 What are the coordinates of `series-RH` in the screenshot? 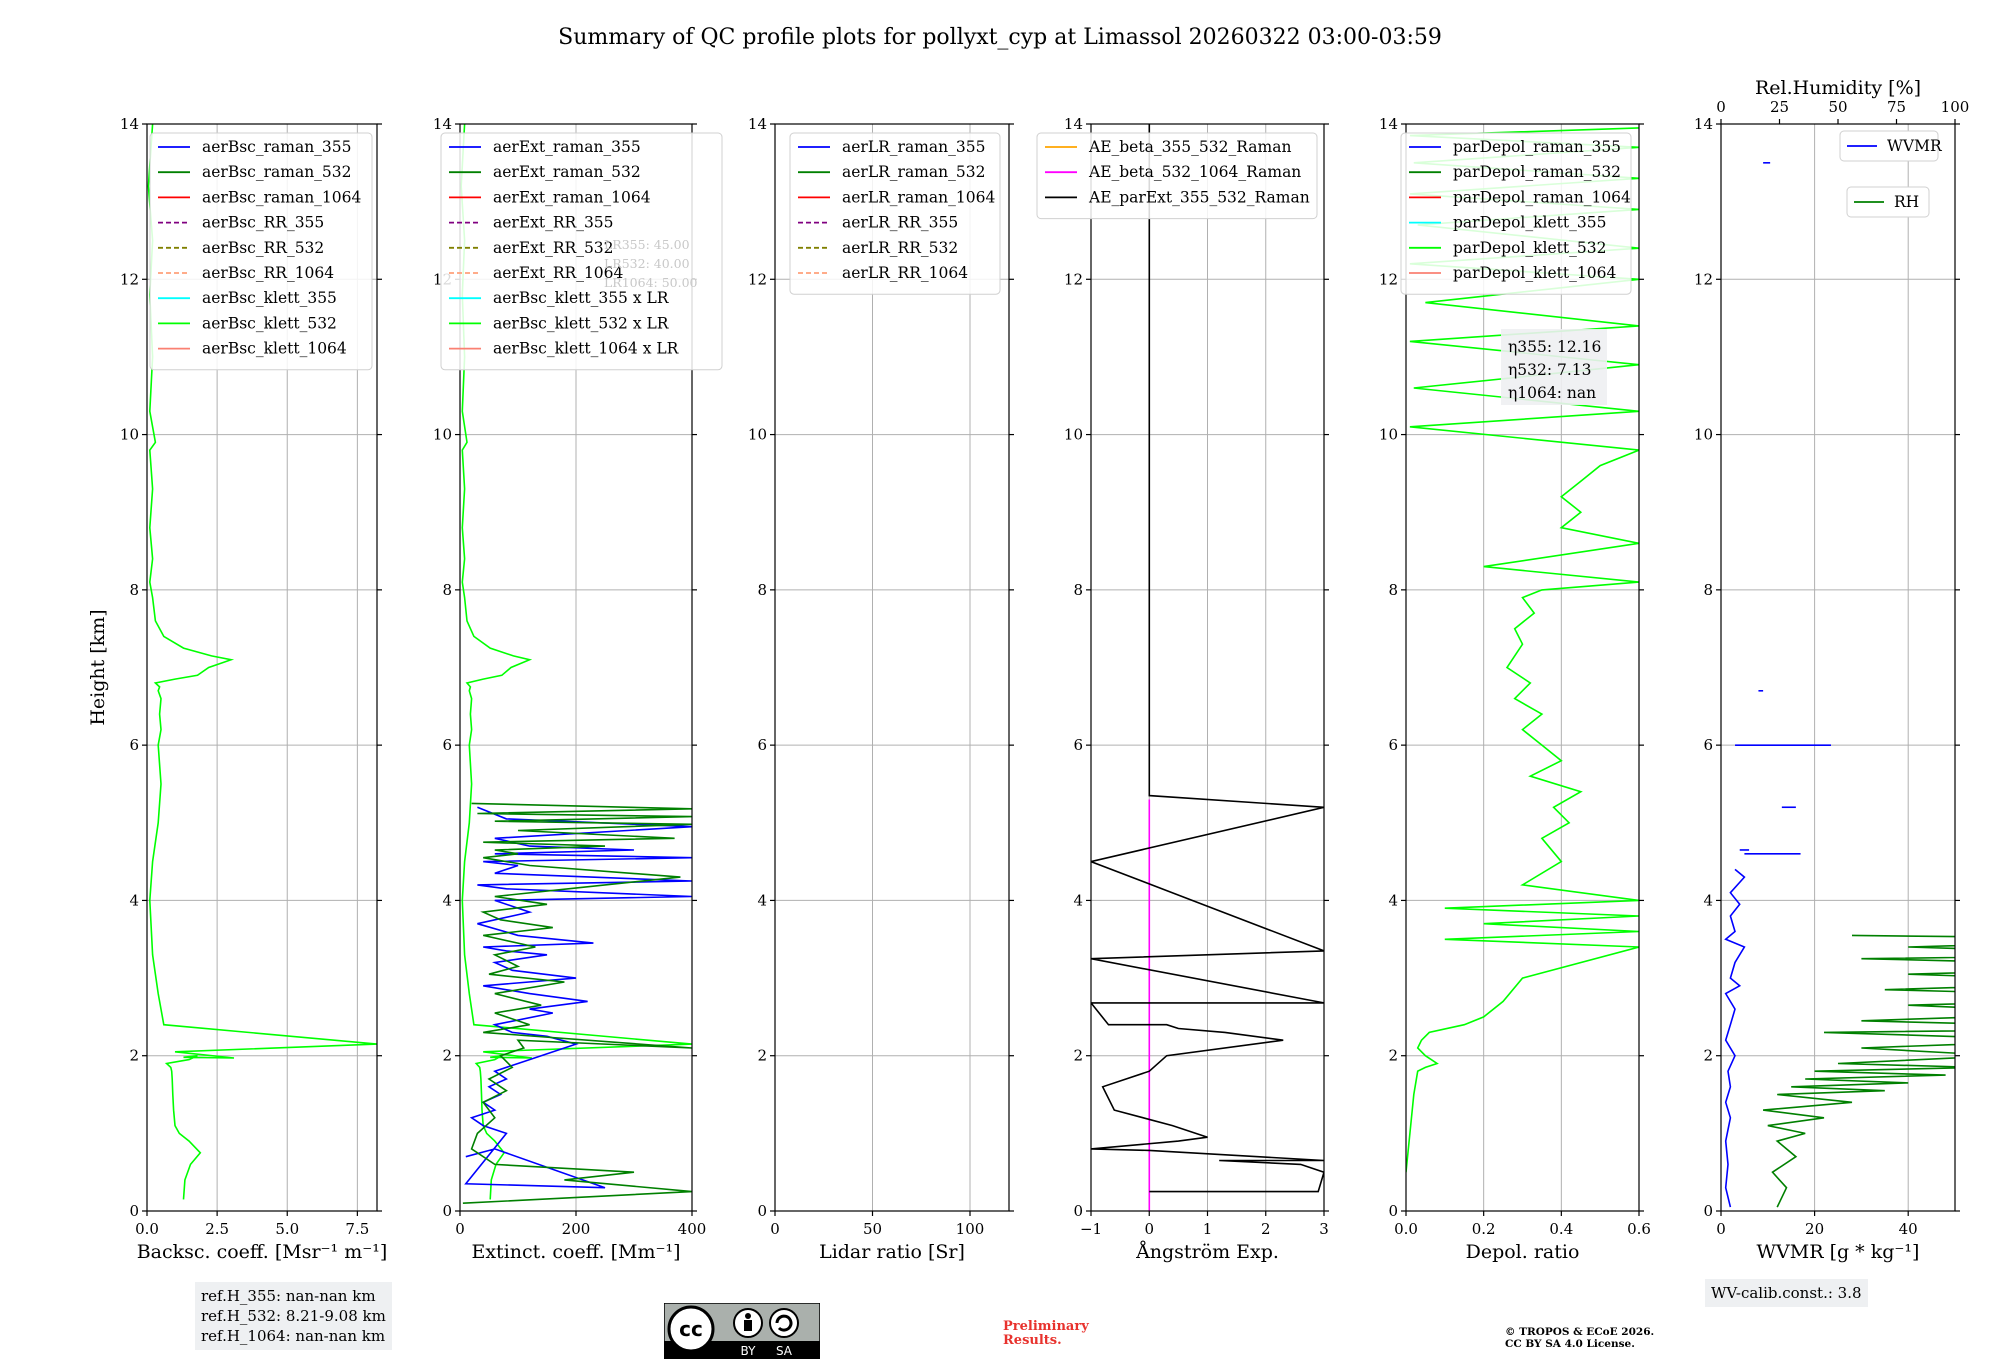 It's located at (1858, 1071).